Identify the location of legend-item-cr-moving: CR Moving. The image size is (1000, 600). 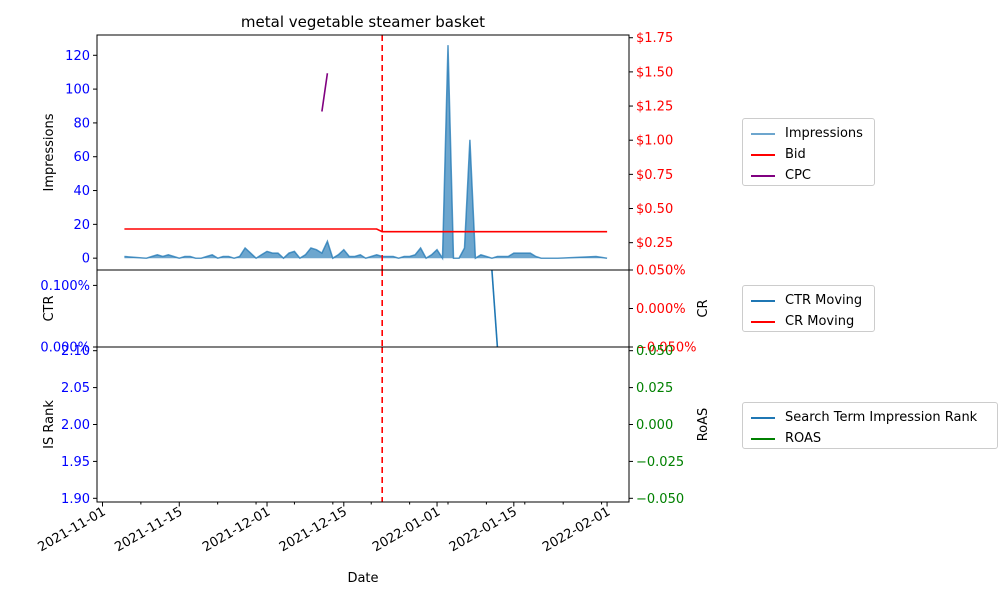
(808, 321).